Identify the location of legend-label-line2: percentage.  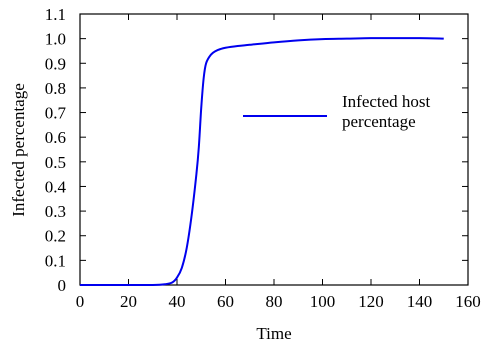
(379, 121).